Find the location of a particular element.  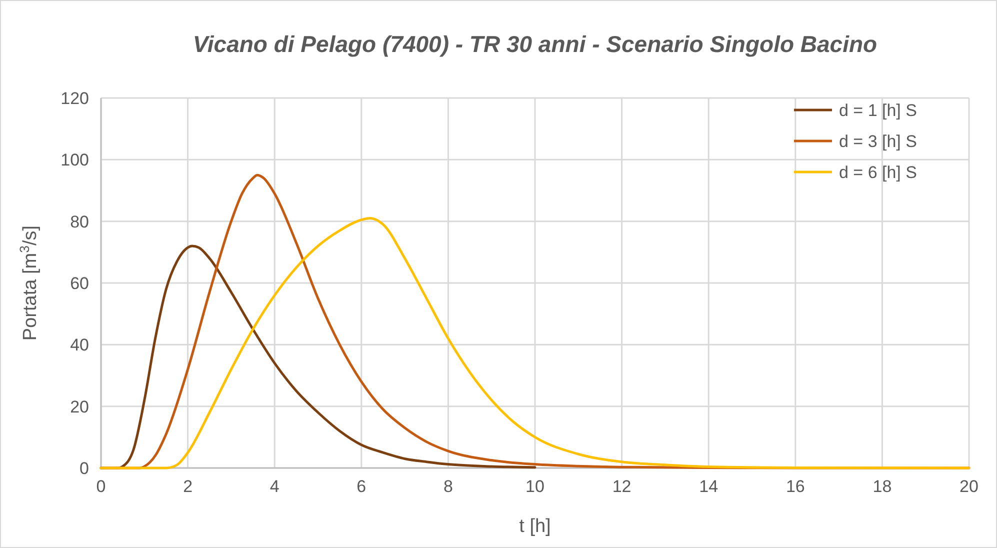

x-axis-title: t [h] is located at coordinates (535, 526).